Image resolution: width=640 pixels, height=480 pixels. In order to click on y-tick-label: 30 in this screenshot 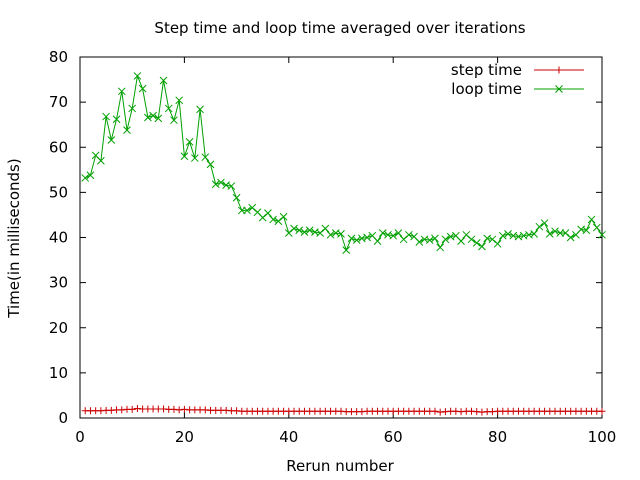, I will do `click(58, 283)`.